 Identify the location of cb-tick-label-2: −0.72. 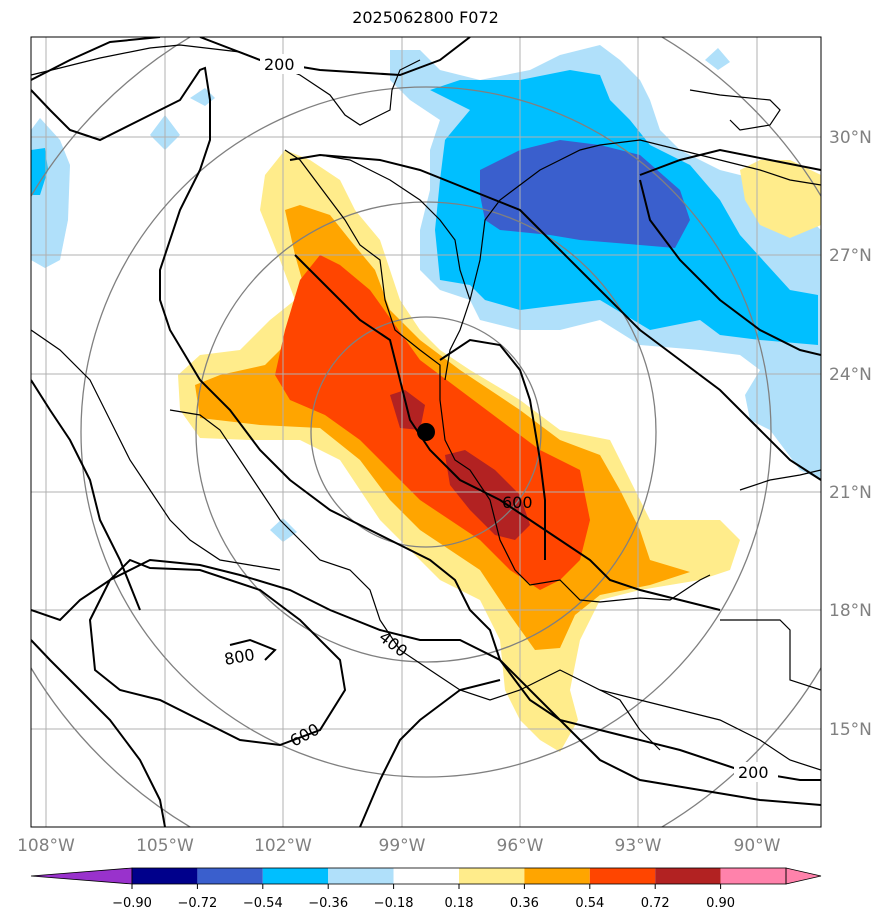
(197, 903).